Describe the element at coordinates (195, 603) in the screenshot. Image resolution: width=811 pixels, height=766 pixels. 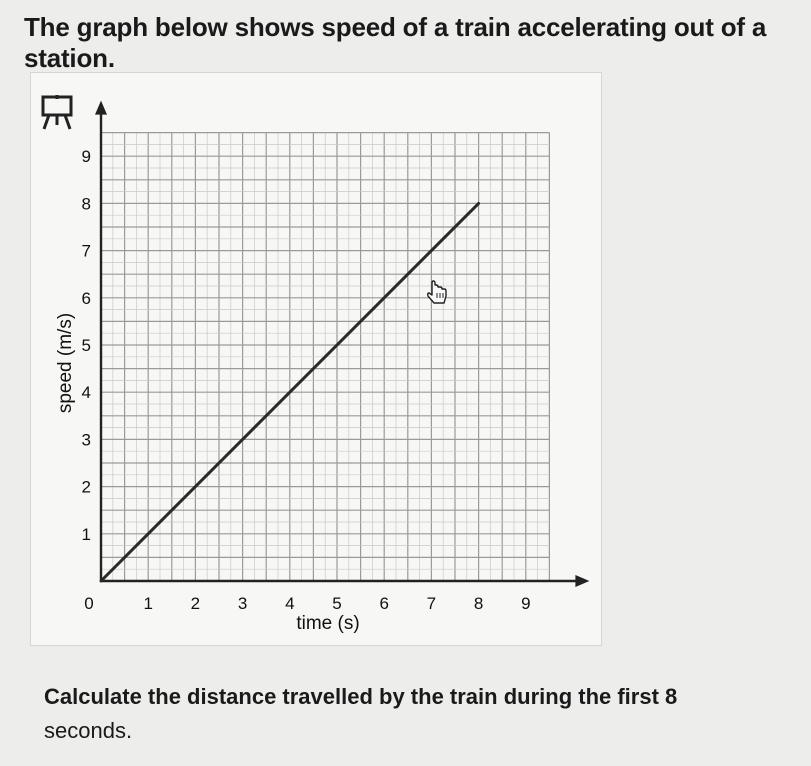
I see `x-tick-label: 2` at that location.